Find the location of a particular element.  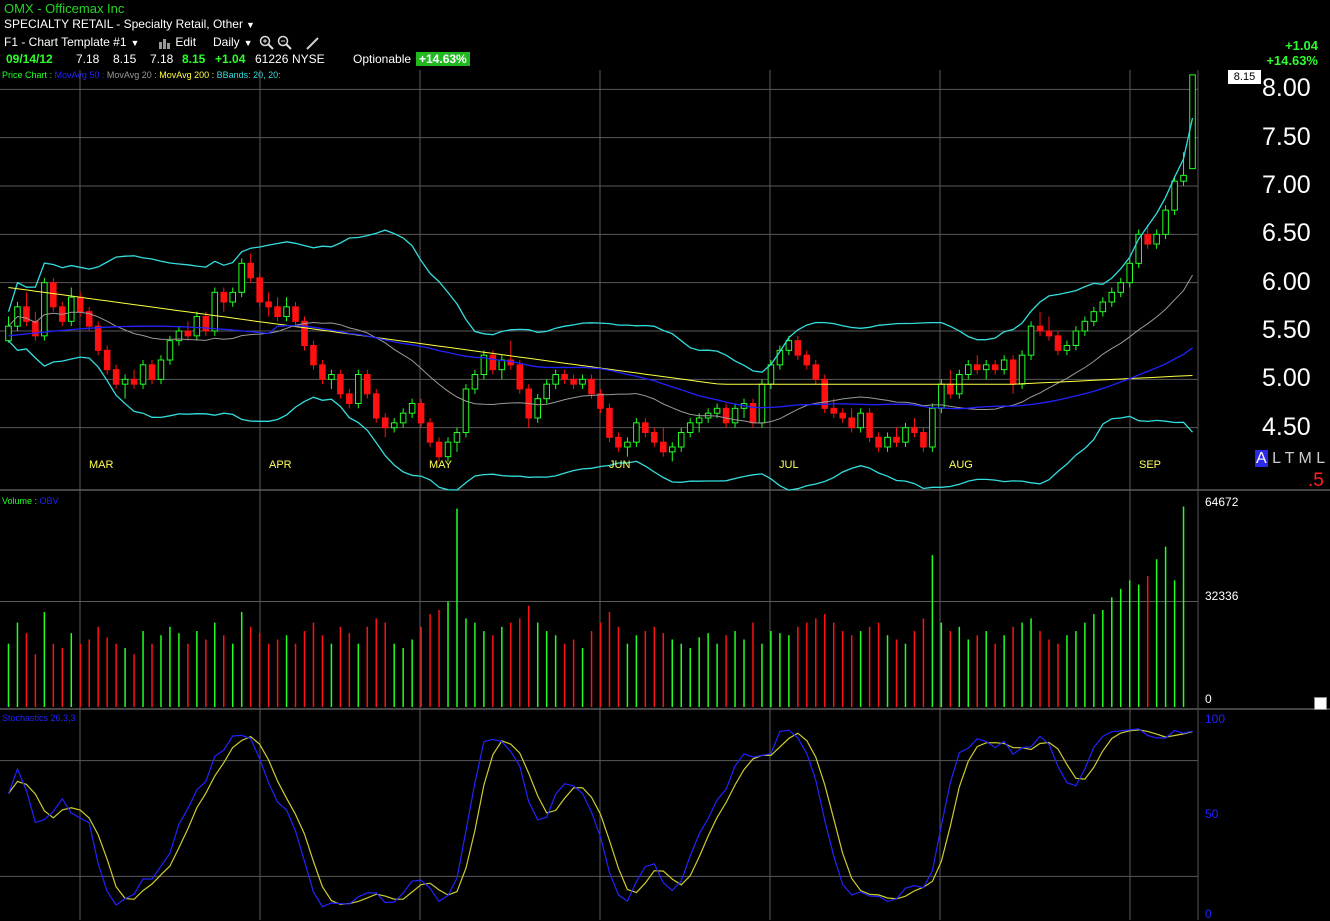

pencil-icon is located at coordinates (313, 43).